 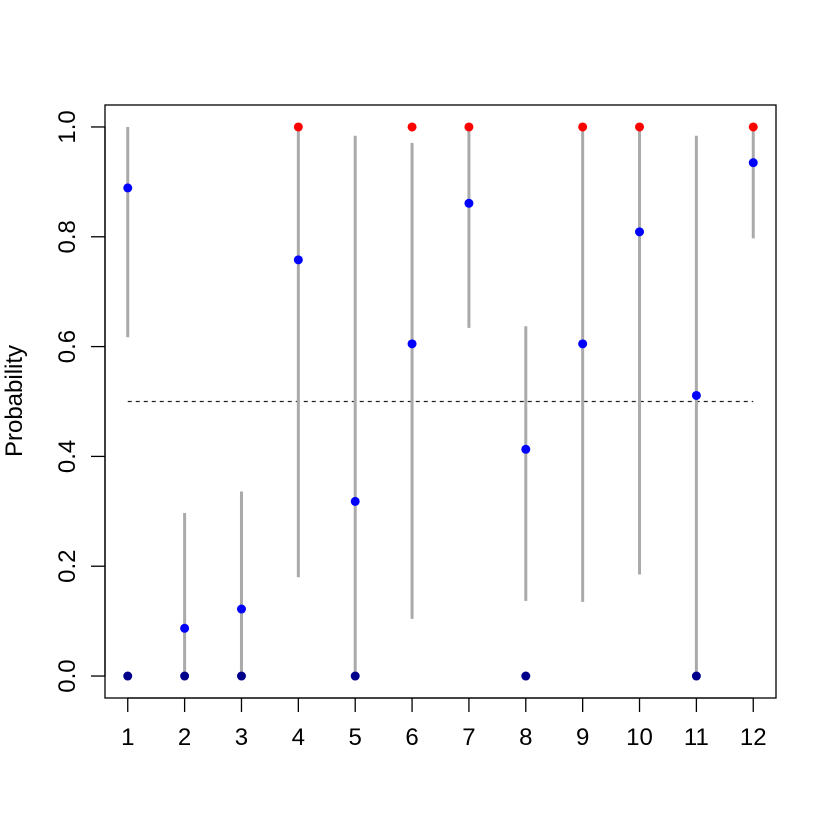 I want to click on x-tick-label: 5, so click(x=355, y=737).